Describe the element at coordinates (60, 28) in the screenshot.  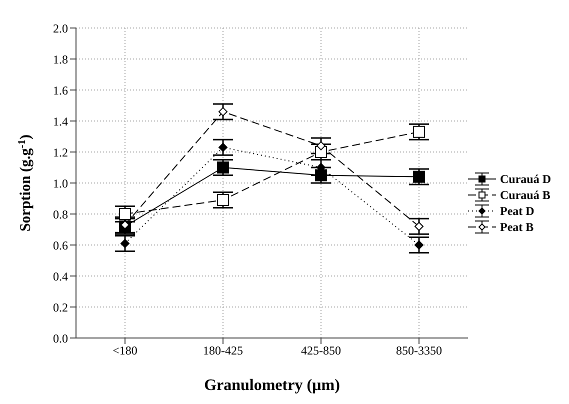
I see `y-tick-label: 2.0` at that location.